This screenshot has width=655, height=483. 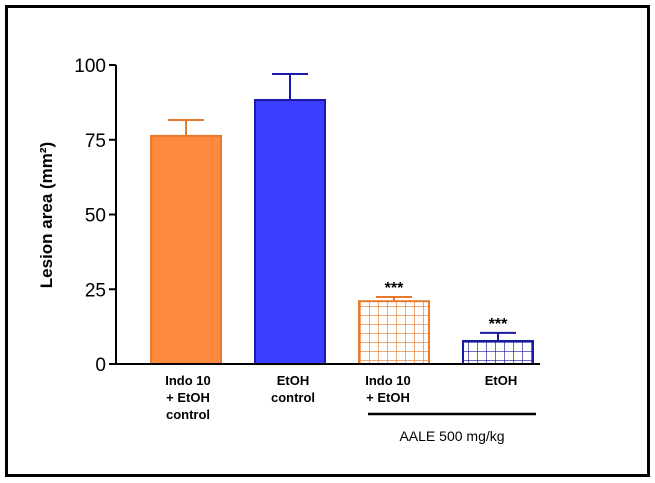 I want to click on group-label: AALE 500 mg/kg, so click(x=451, y=436).